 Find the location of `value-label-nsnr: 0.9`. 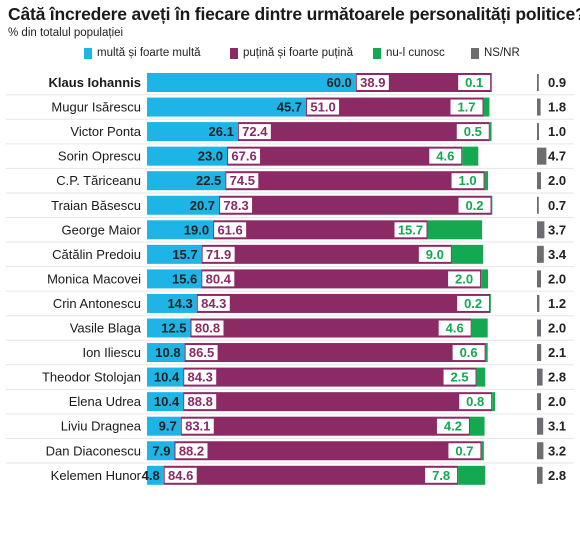

value-label-nsnr: 0.9 is located at coordinates (557, 82).